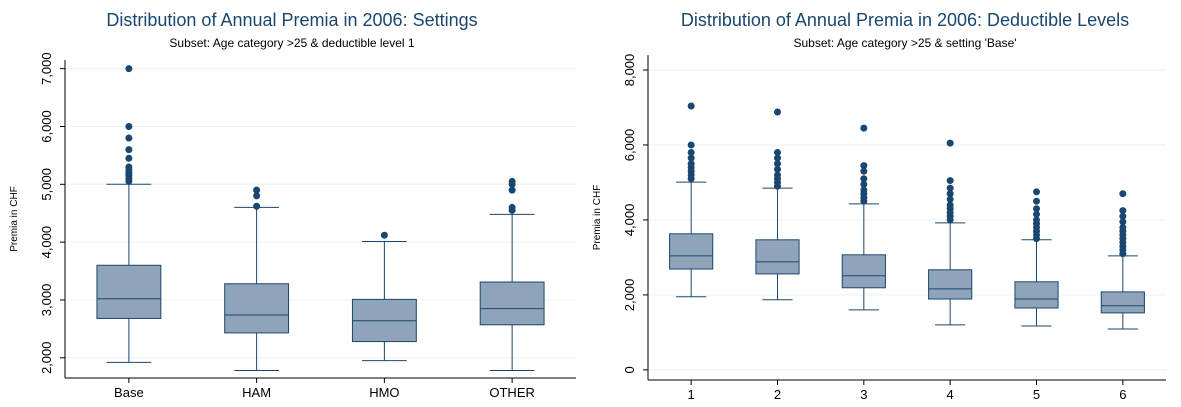 Image resolution: width=1181 pixels, height=407 pixels. Describe the element at coordinates (1122, 394) in the screenshot. I see `x-tick-label: 6` at that location.